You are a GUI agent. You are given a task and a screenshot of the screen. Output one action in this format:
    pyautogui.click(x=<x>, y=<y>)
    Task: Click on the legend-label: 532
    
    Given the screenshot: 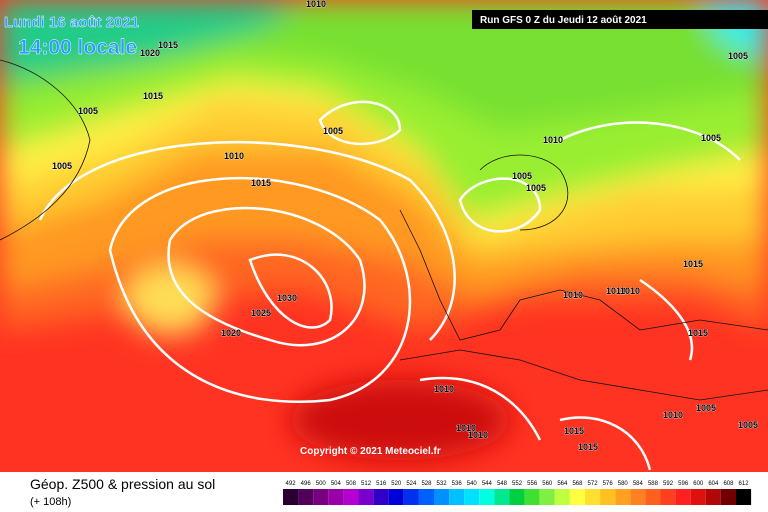 What is the action you would take?
    pyautogui.click(x=442, y=484)
    